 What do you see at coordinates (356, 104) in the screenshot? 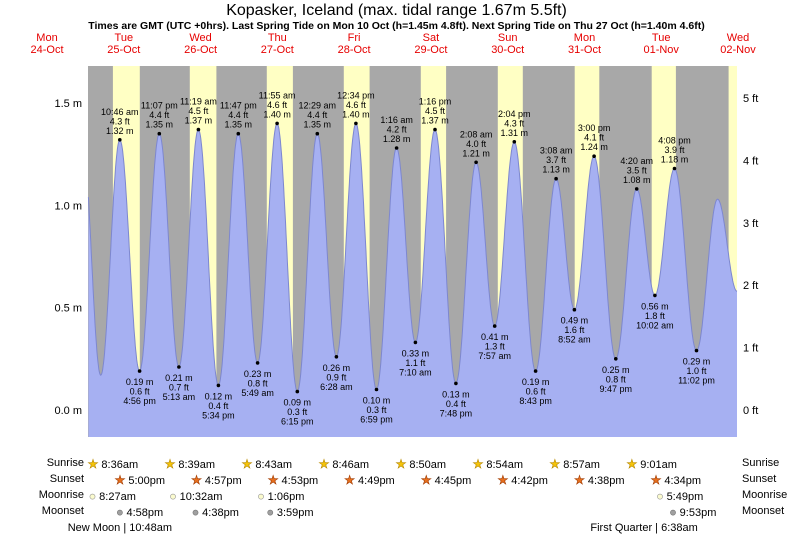
I see `high-tide-annotation: 12:34 pm 4.6 ft 1.40 m` at bounding box center [356, 104].